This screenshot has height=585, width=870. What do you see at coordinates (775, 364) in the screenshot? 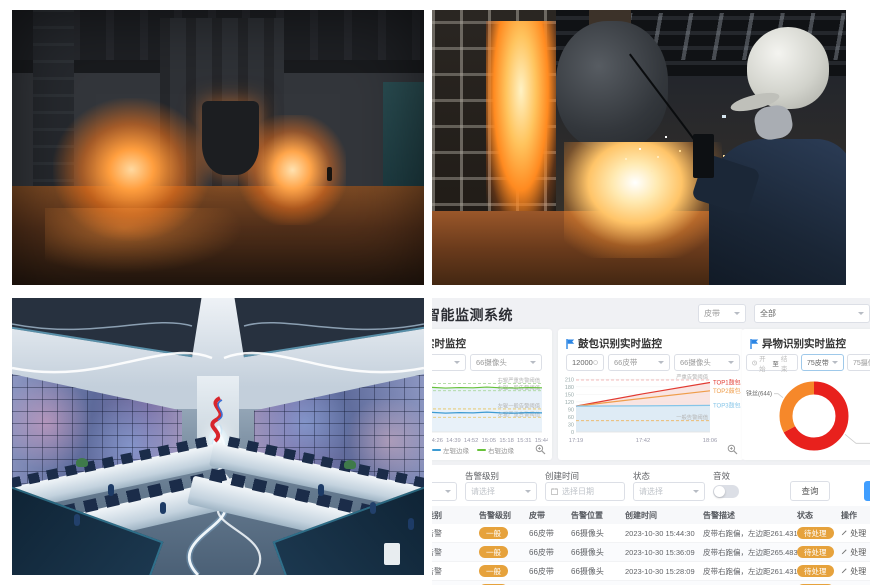
I see `date-separator: 至` at bounding box center [775, 364].